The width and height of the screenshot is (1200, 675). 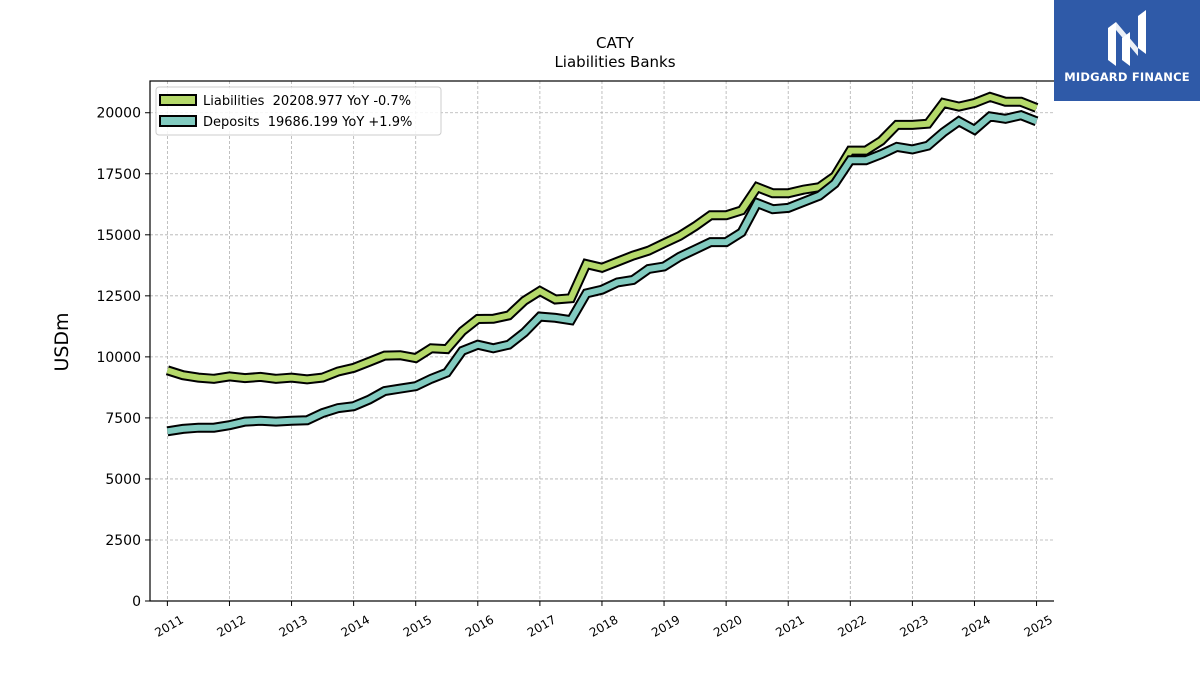 What do you see at coordinates (307, 122) in the screenshot?
I see `legend-label-deposits: Deposits 19686.199 YoY +1.9%` at bounding box center [307, 122].